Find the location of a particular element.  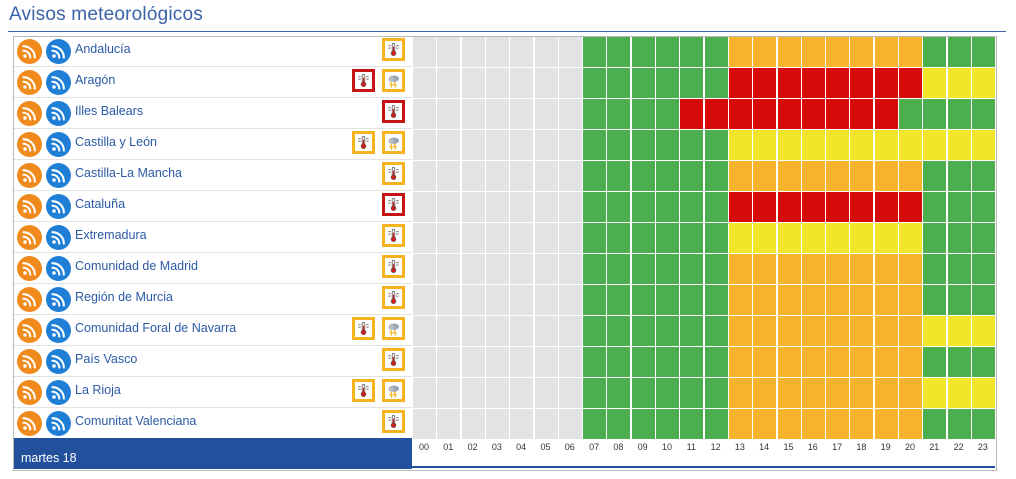

region-link: Región de Murcia is located at coordinates (124, 297).